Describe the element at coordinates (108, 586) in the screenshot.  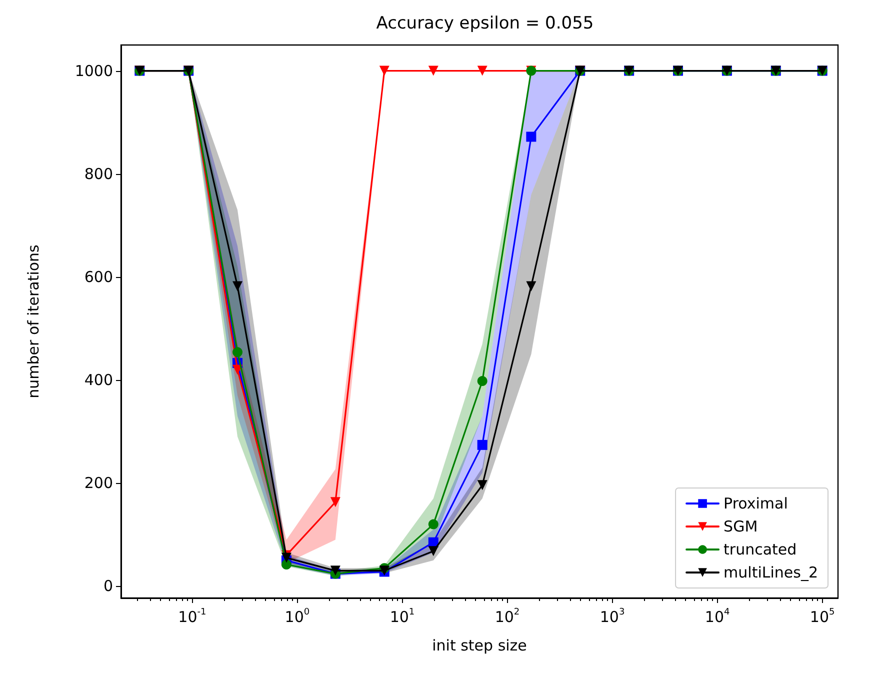
I see `y-tick-label: 0` at that location.